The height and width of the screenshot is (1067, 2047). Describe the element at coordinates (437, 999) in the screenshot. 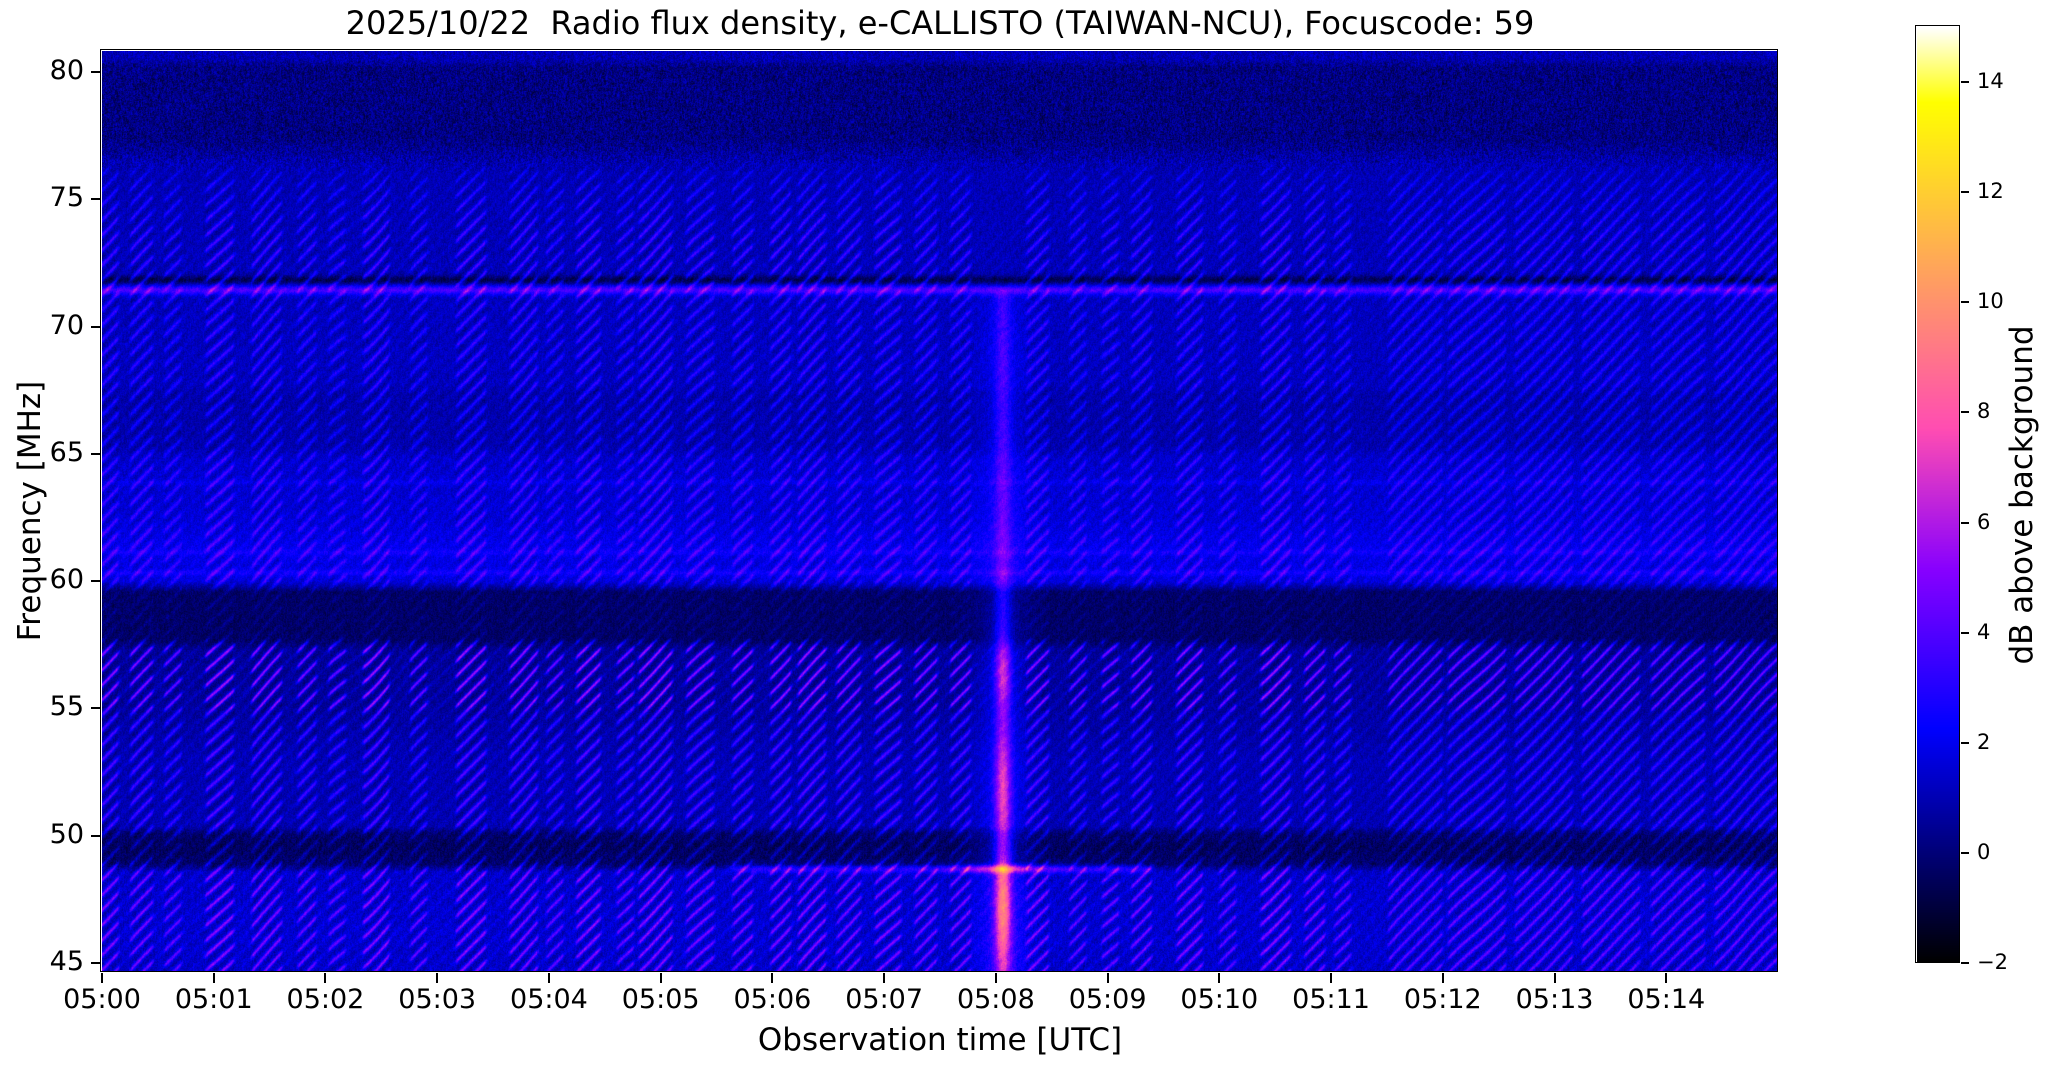

I see `x-axis-tick-label: 05:03` at that location.